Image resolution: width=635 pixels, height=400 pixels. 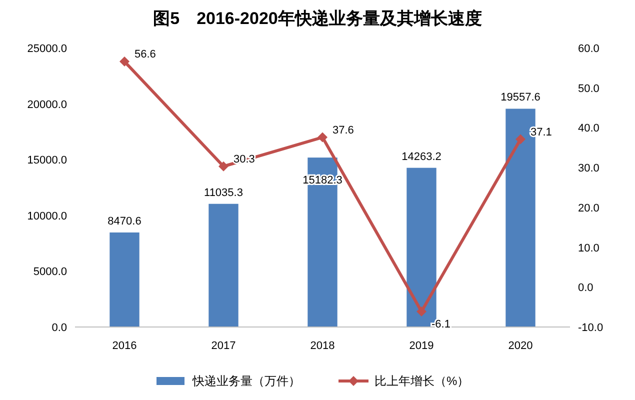 I want to click on x-tick-label: 2016, so click(x=124, y=346).